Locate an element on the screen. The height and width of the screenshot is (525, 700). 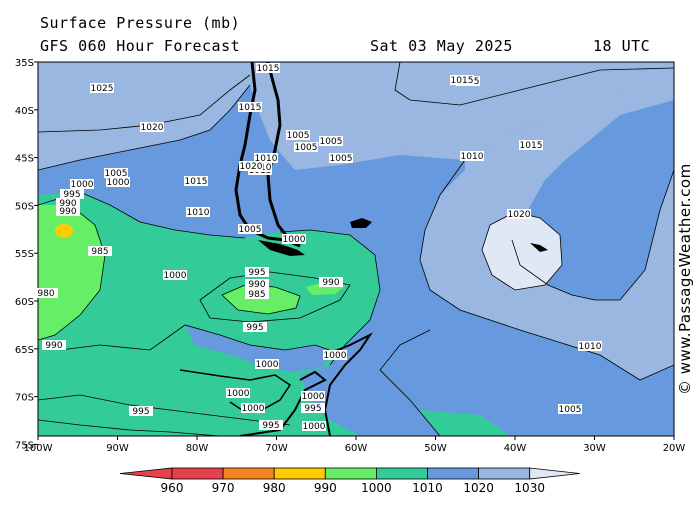
legend-tick-label: 1030 is located at coordinates (529, 488).